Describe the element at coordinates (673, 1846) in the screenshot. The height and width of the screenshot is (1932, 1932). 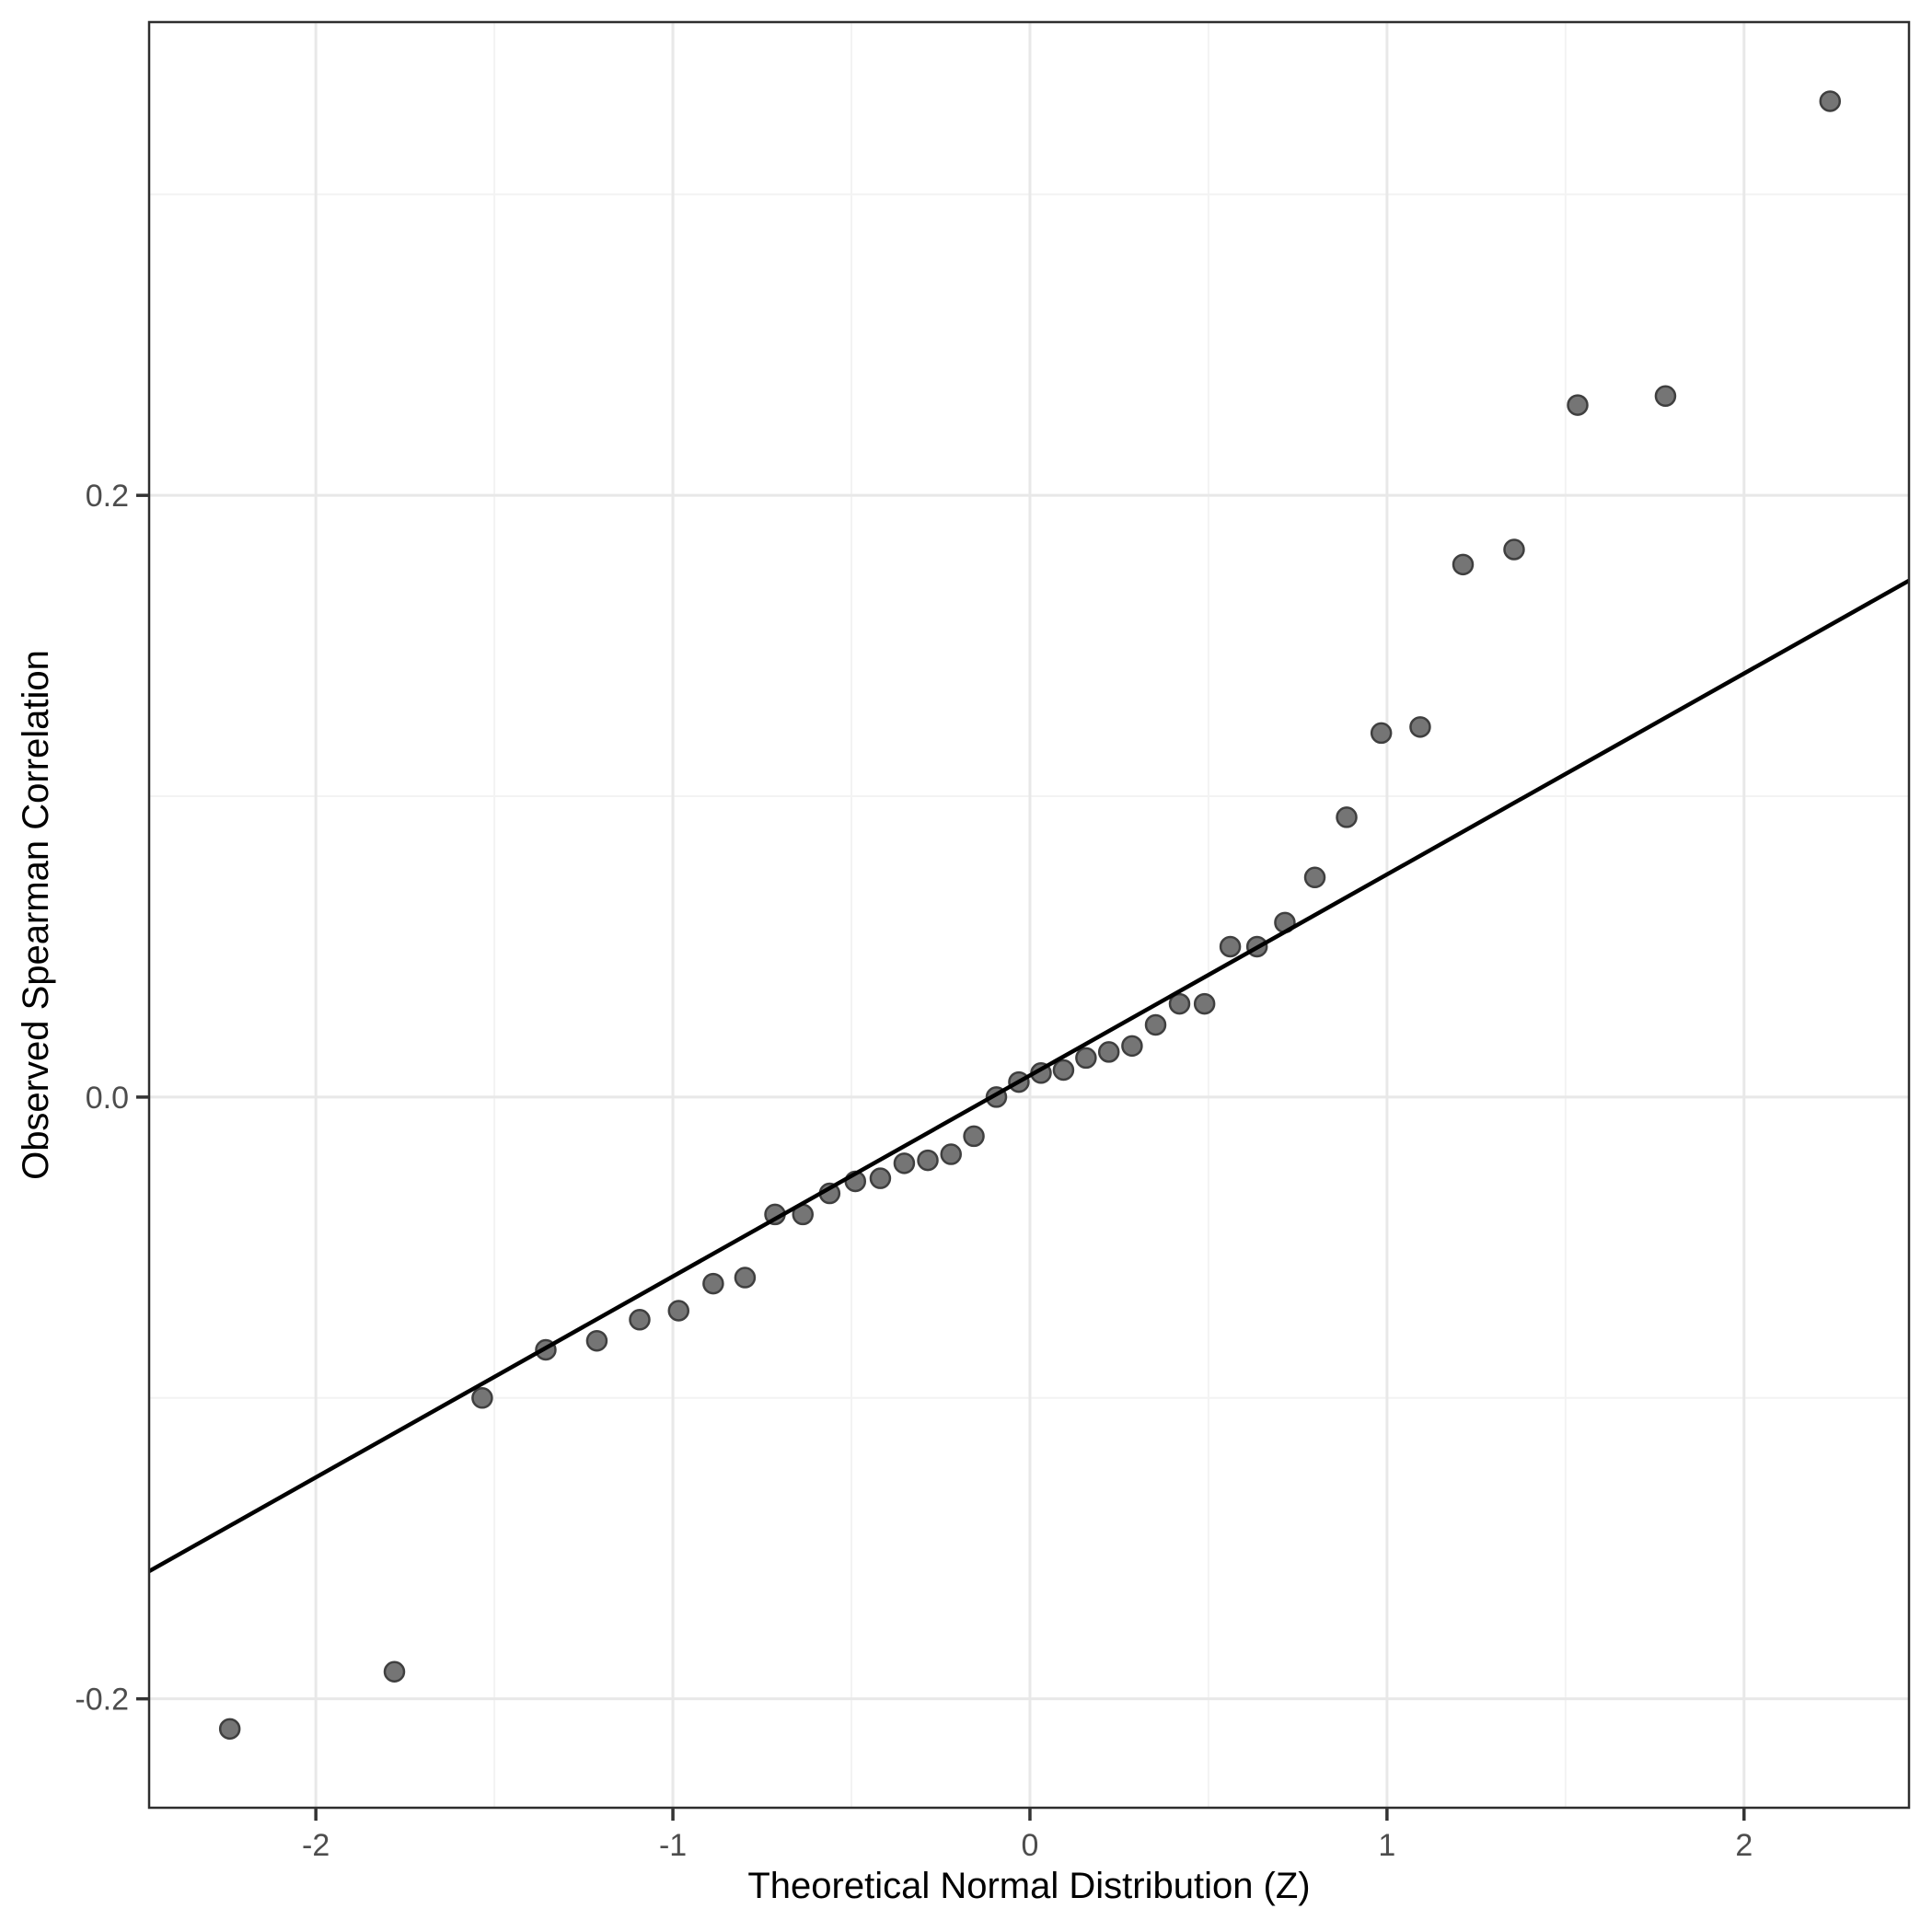
I see `x-tick-label: -1` at that location.